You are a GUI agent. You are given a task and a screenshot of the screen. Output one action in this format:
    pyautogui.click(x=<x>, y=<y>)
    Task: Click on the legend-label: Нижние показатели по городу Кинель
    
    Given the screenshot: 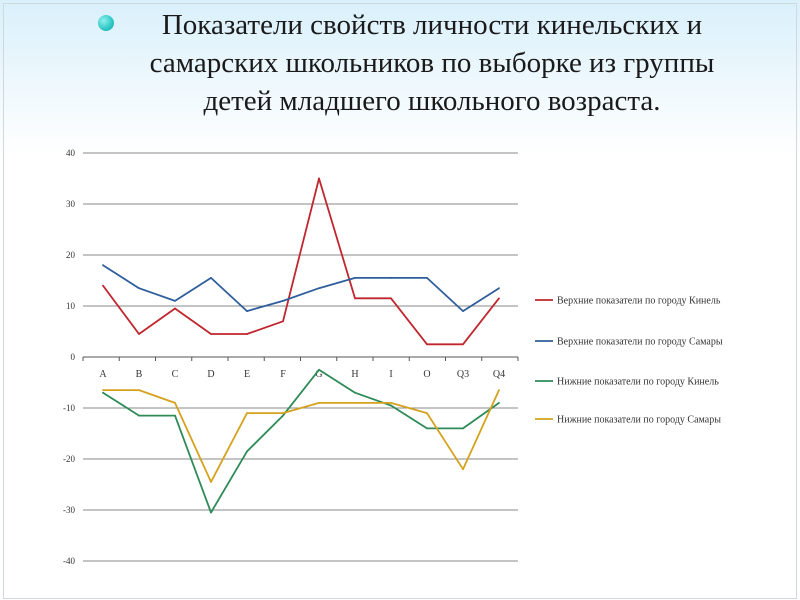 What is the action you would take?
    pyautogui.click(x=638, y=382)
    